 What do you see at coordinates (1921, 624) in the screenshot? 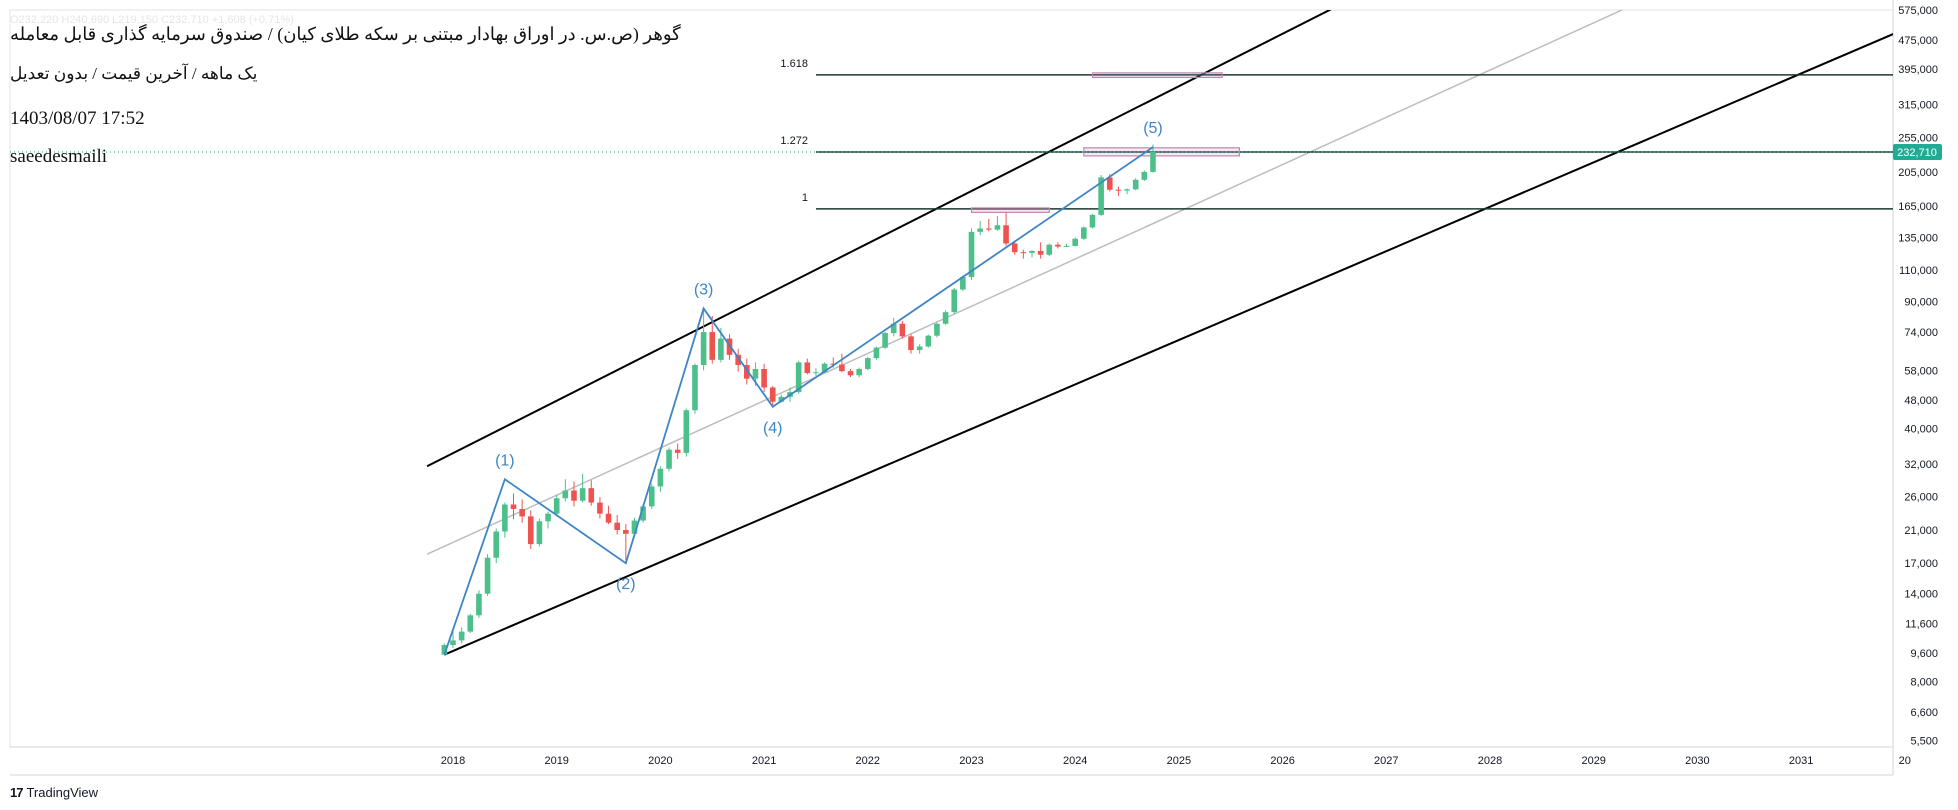
I see `price-tick-label: 11,600` at bounding box center [1921, 624].